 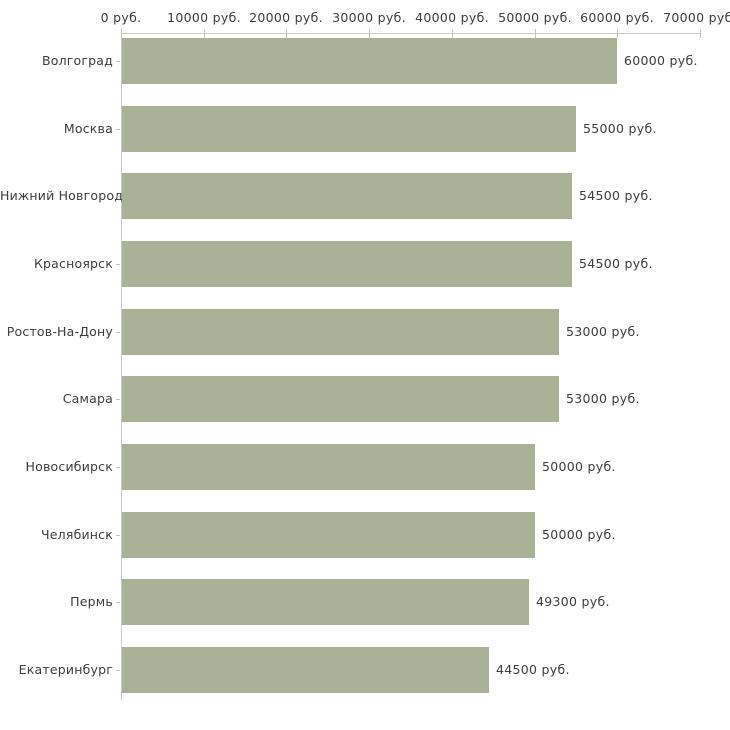 What do you see at coordinates (77, 60) in the screenshot?
I see `category-label: Волгоград` at bounding box center [77, 60].